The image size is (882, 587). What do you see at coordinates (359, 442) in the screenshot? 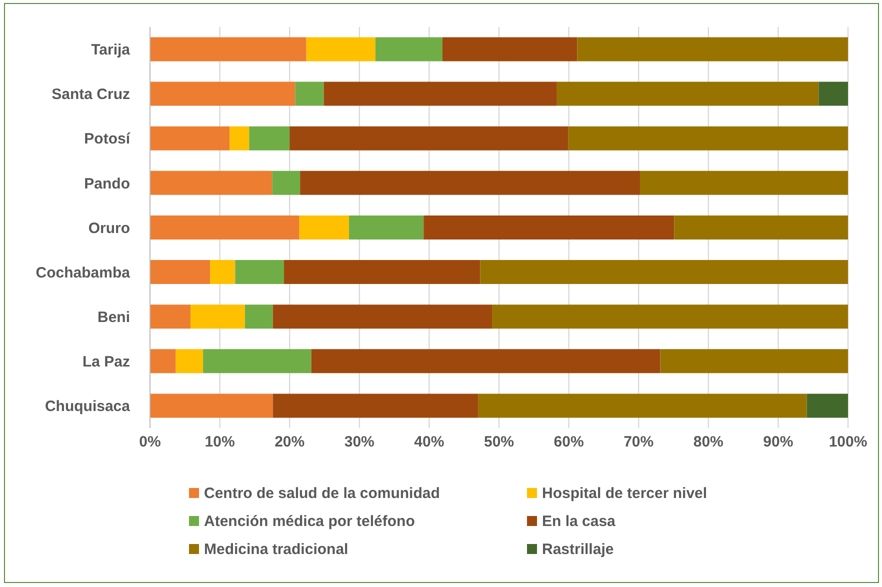
I see `x-tick-label: 30%` at bounding box center [359, 442].